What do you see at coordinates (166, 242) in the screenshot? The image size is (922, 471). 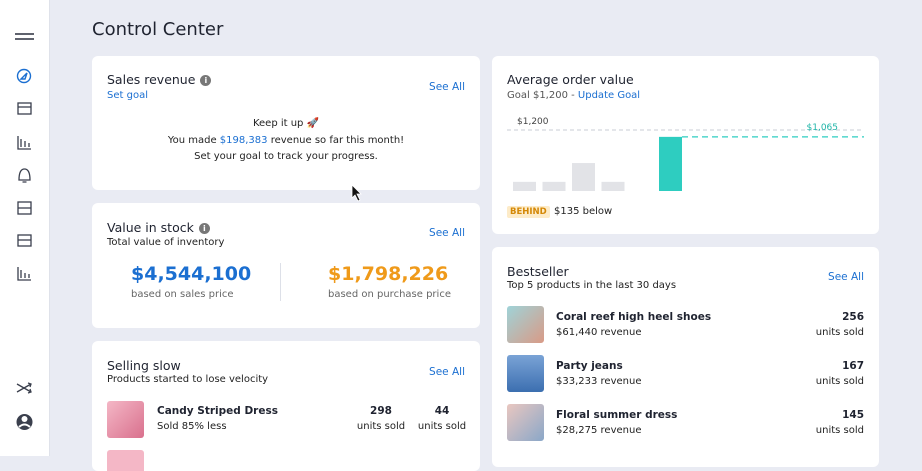 I see `card-subtitle: Total value of inventory` at bounding box center [166, 242].